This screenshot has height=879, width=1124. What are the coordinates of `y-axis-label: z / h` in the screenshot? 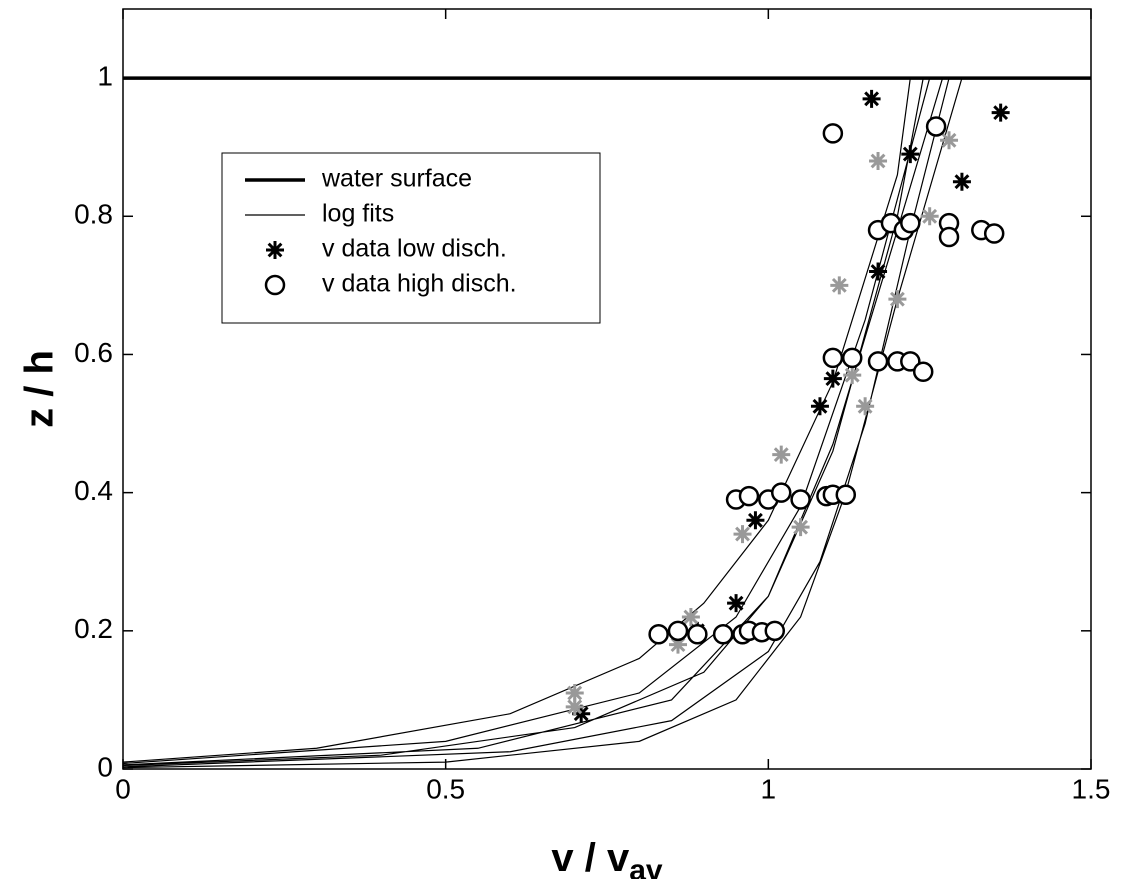 It's located at (40, 389).